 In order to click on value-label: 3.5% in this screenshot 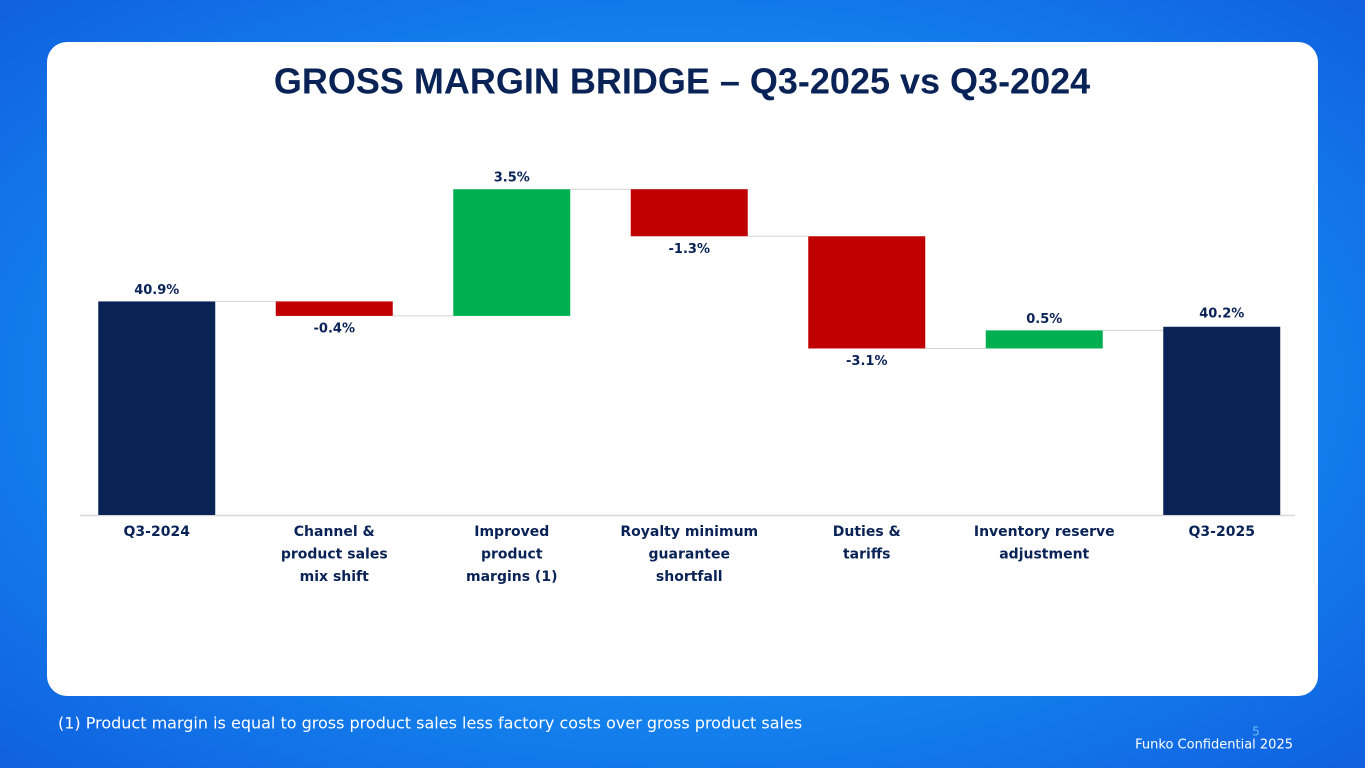, I will do `click(512, 178)`.